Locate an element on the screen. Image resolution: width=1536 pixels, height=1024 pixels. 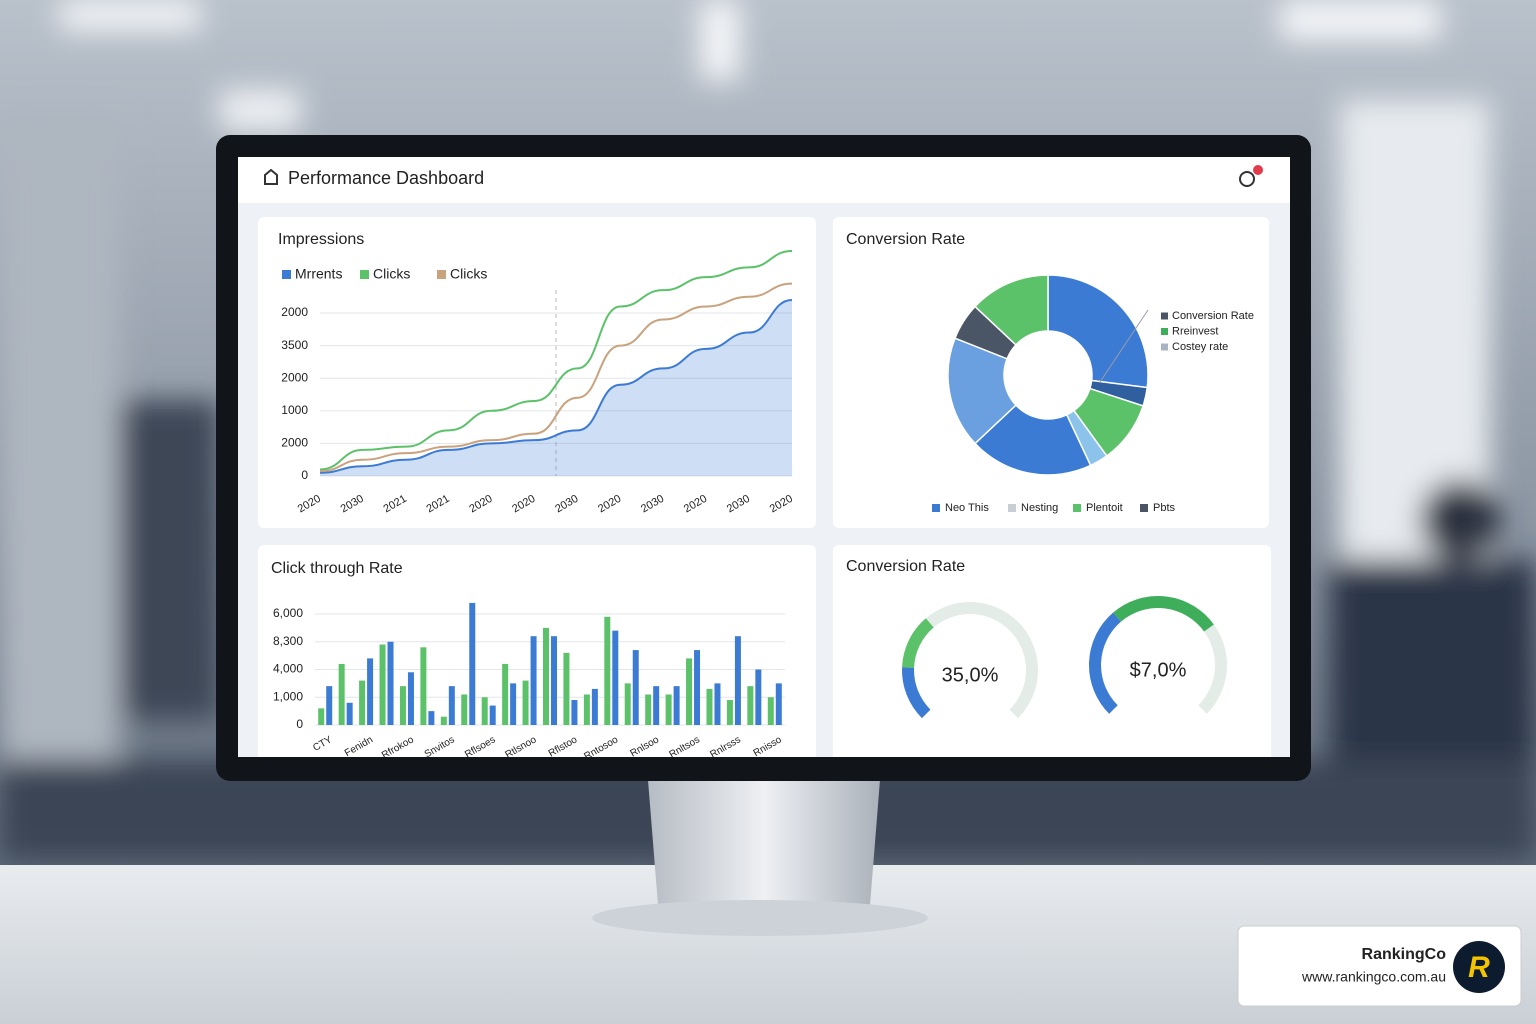
brand-card: RankingCo www.rankingco.com.au R is located at coordinates (1379, 966).